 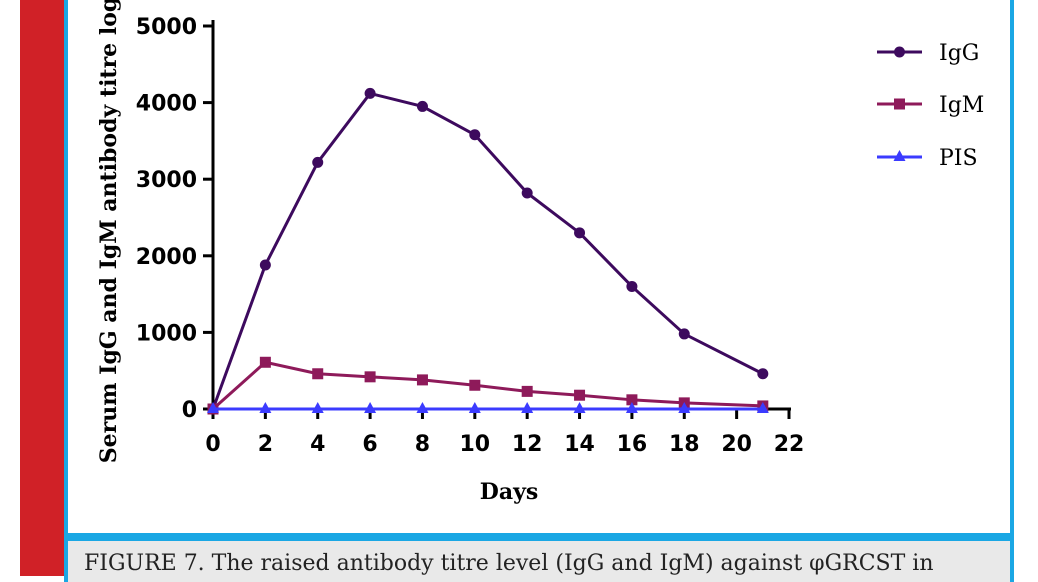 What do you see at coordinates (166, 180) in the screenshot?
I see `y-tick-label: 3000` at bounding box center [166, 180].